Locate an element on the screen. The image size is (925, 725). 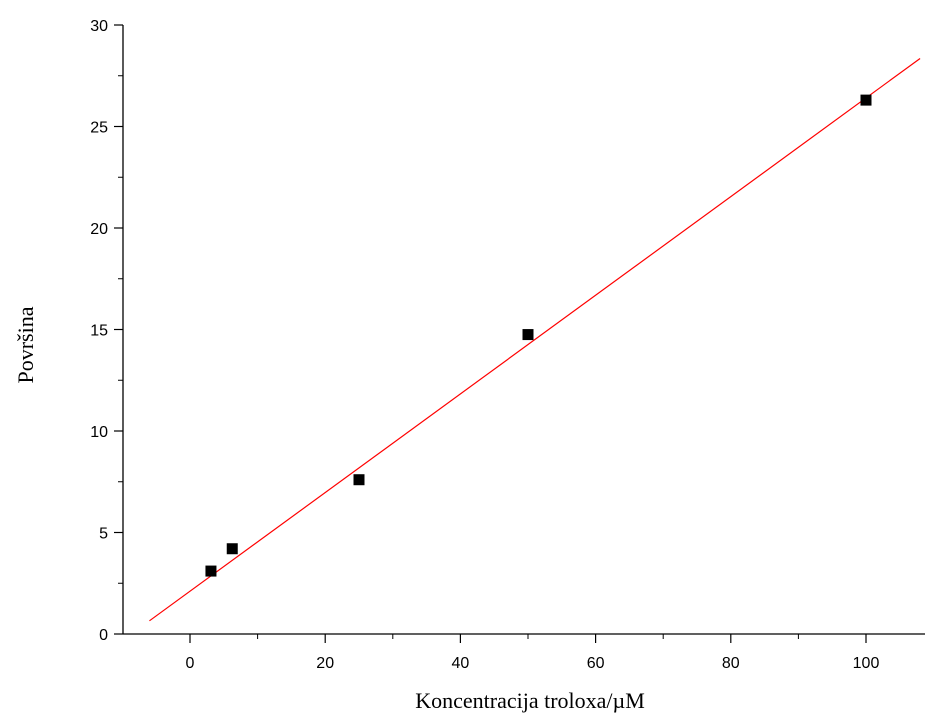
x-tick-label: 40 is located at coordinates (461, 663).